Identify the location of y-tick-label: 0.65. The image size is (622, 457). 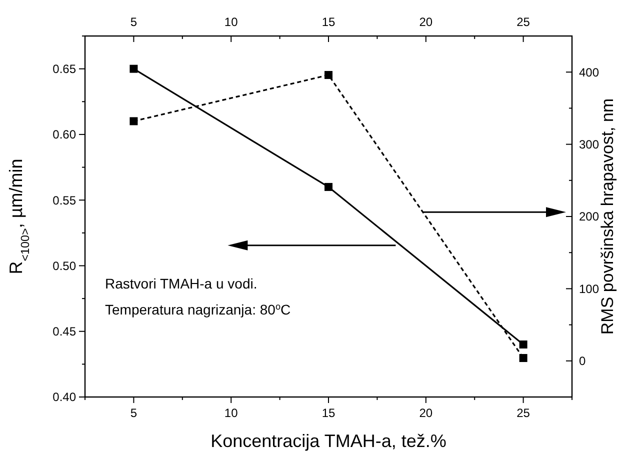
(64, 69).